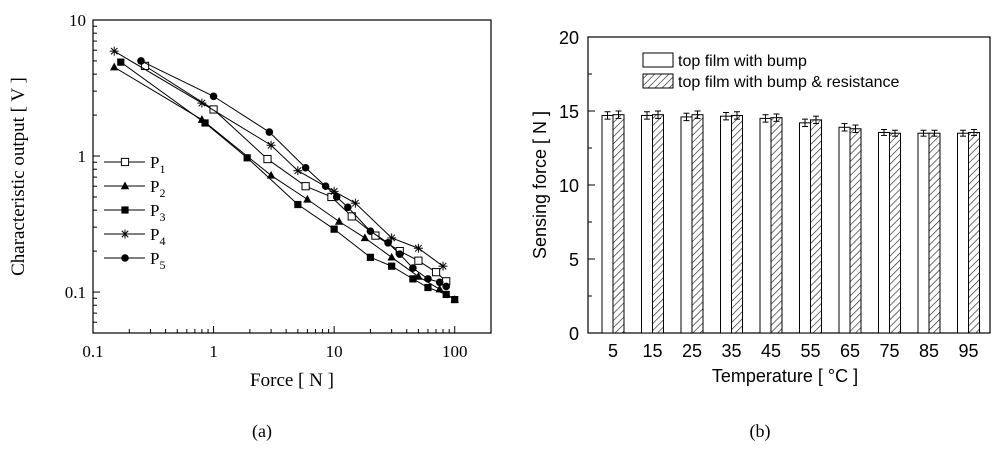 This screenshot has width=1000, height=455. I want to click on chart-b-y-tick-label: 10, so click(569, 186).